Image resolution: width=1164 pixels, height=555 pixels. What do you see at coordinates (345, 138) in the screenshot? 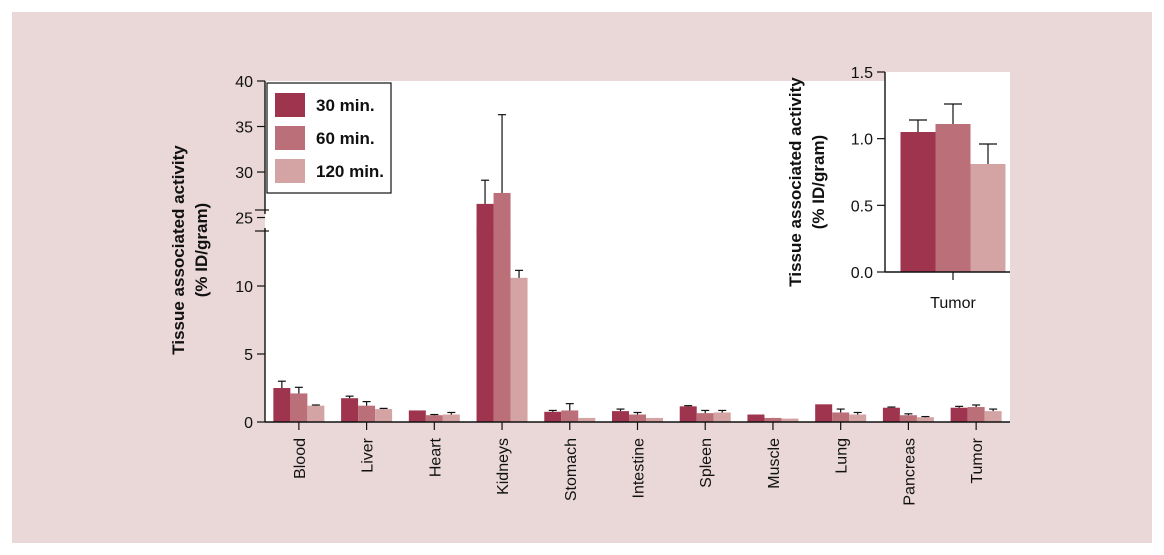
I see `legend-label: 60 min.` at bounding box center [345, 138].